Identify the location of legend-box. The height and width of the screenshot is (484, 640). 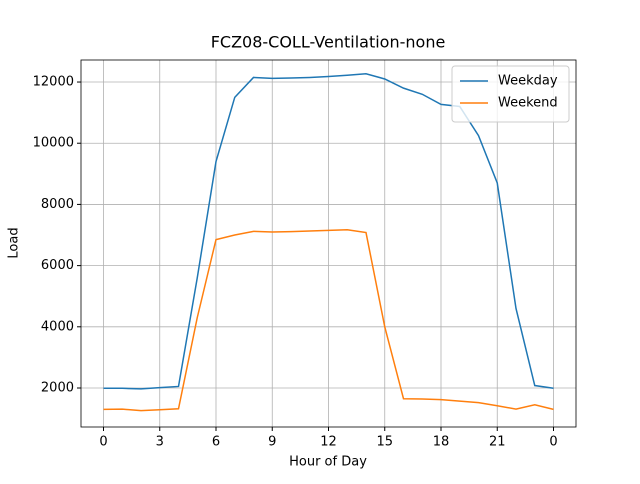
(510, 94).